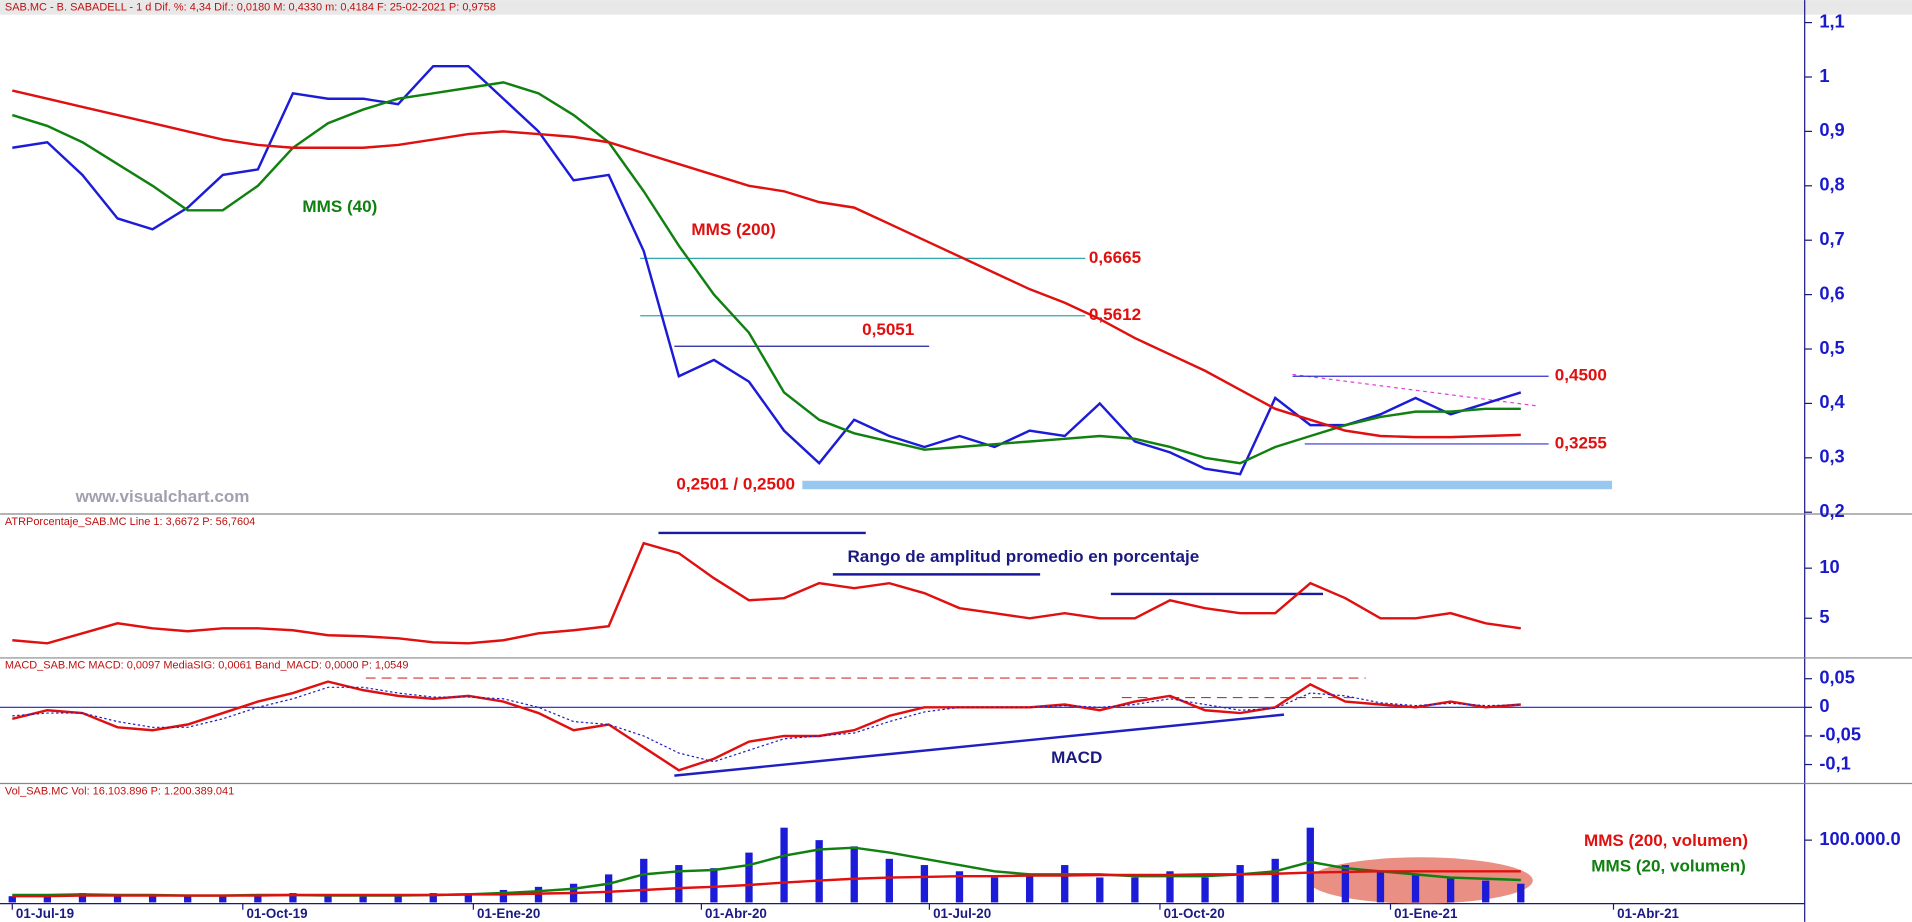 Image resolution: width=1912 pixels, height=922 pixels. Describe the element at coordinates (1859, 838) in the screenshot. I see `y-tick-label: 100.000.0` at that location.